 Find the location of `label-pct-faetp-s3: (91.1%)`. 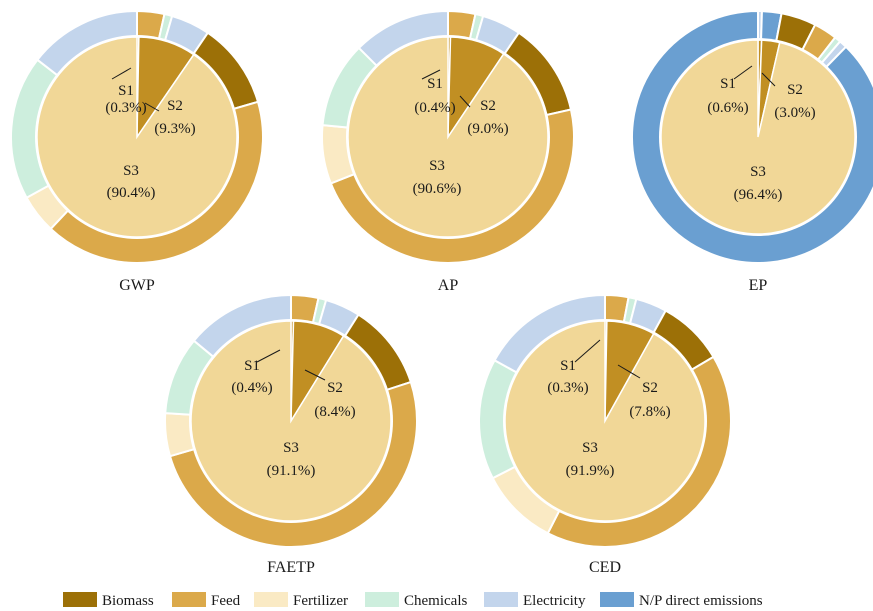

label-pct-faetp-s3: (91.1%) is located at coordinates (291, 471).